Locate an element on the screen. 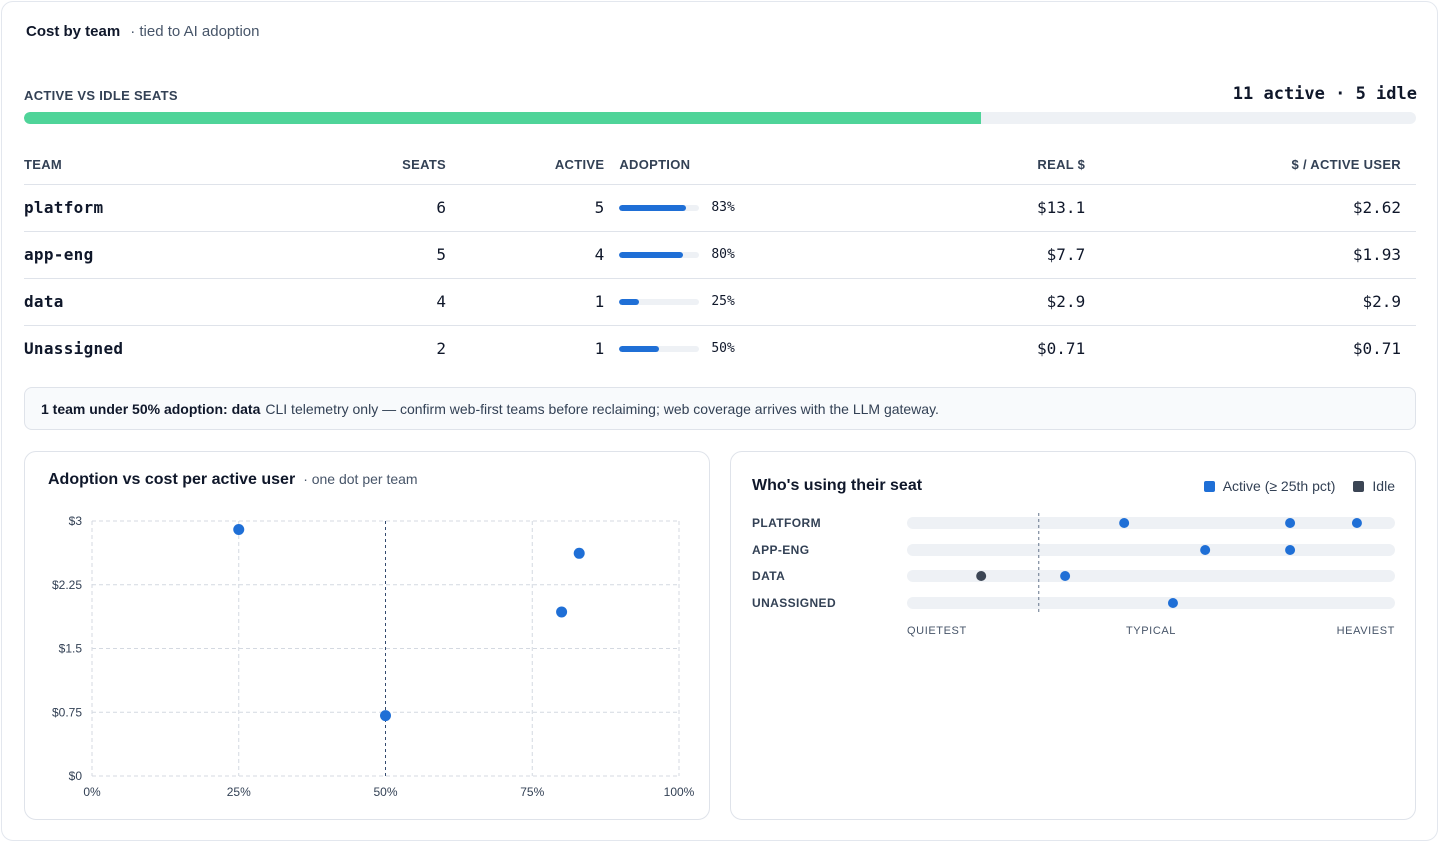 This screenshot has width=1440, height=843. seats-progress-fill is located at coordinates (502, 118).